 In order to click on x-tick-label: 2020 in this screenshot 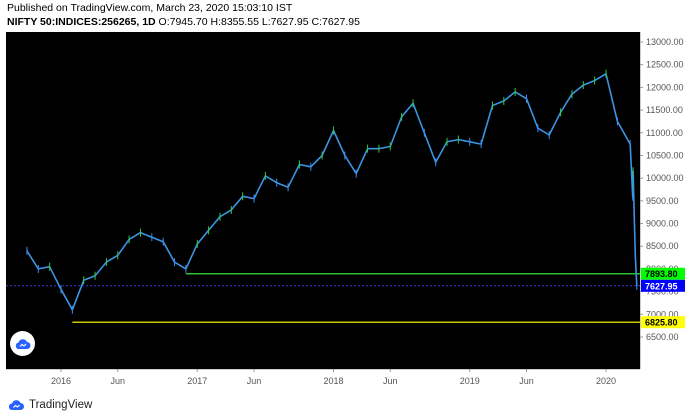, I will do `click(606, 381)`.